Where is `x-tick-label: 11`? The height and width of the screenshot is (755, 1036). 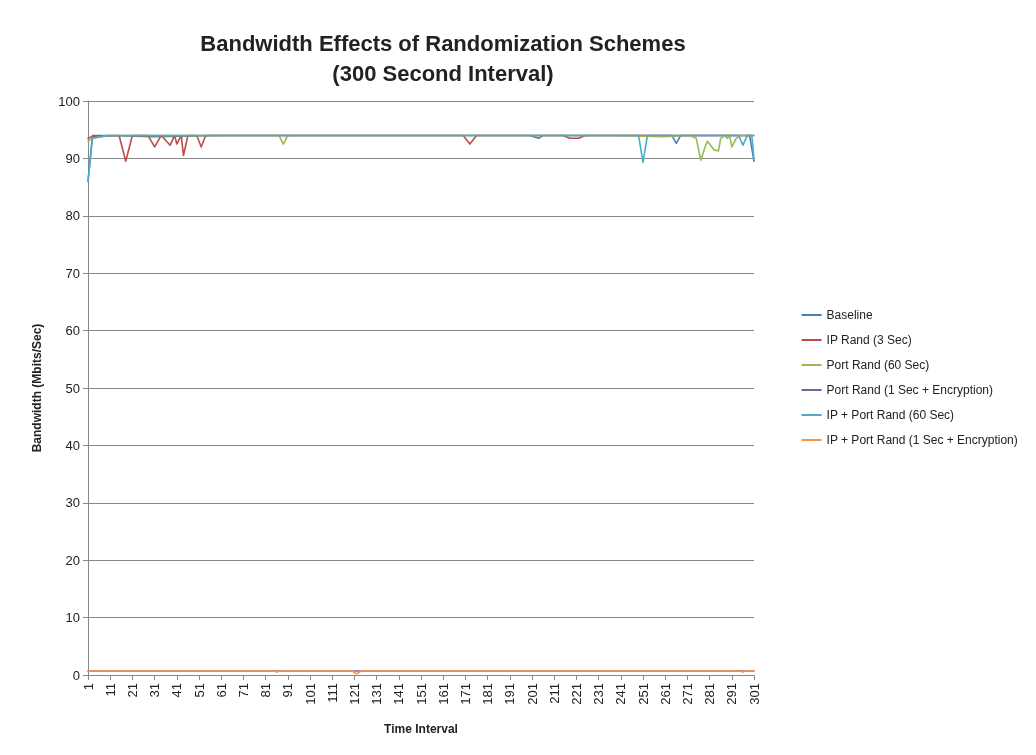
x-tick-label: 11 is located at coordinates (110, 690).